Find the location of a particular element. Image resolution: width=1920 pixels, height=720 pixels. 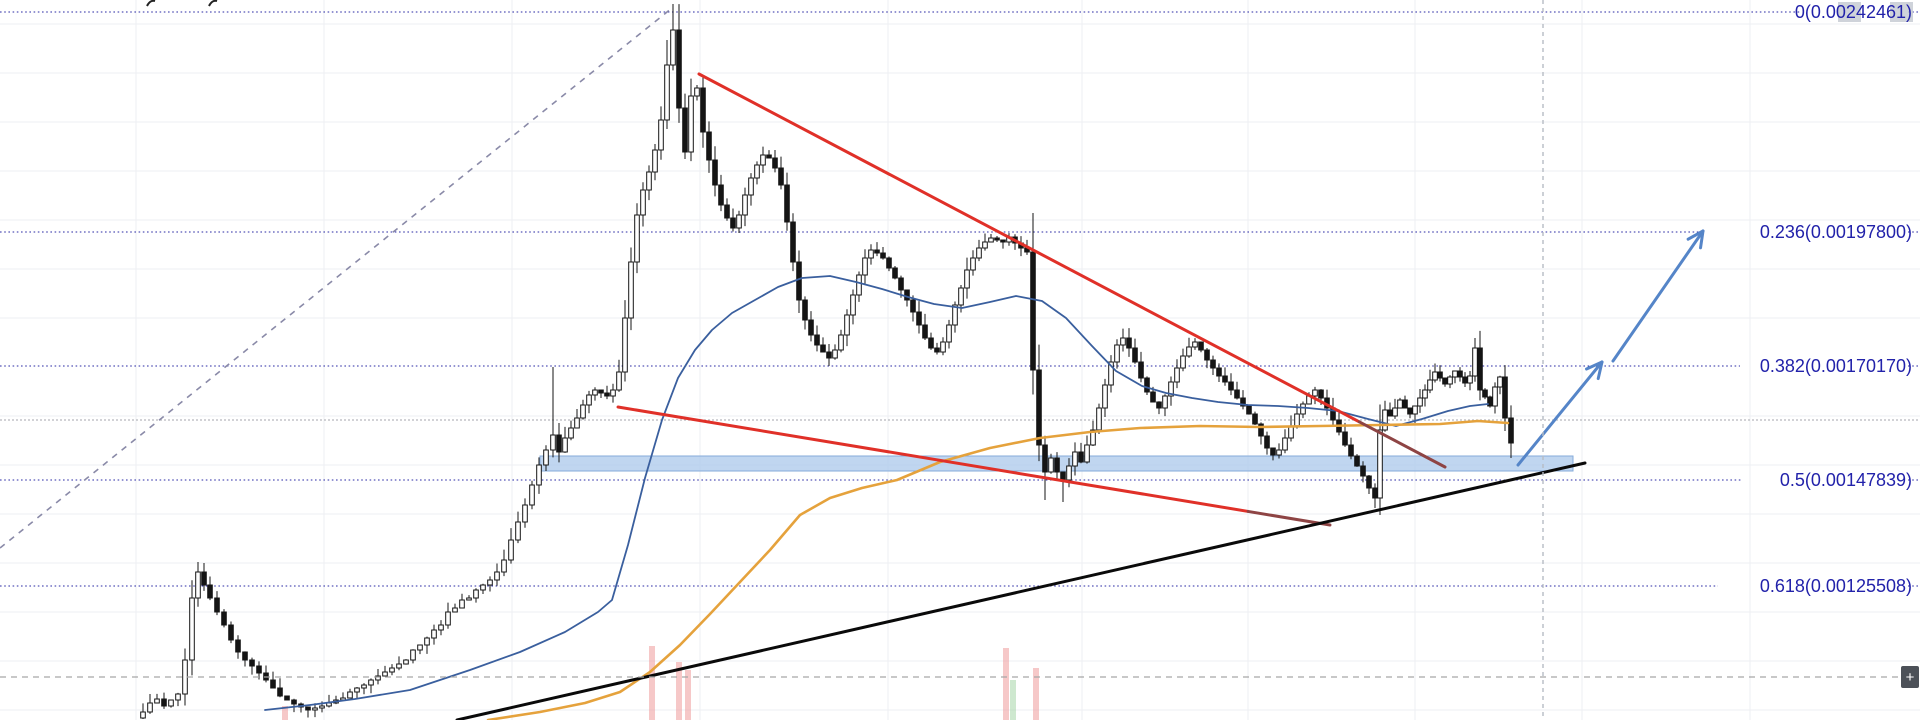

arrowhead-icon is located at coordinates (1600, 370).